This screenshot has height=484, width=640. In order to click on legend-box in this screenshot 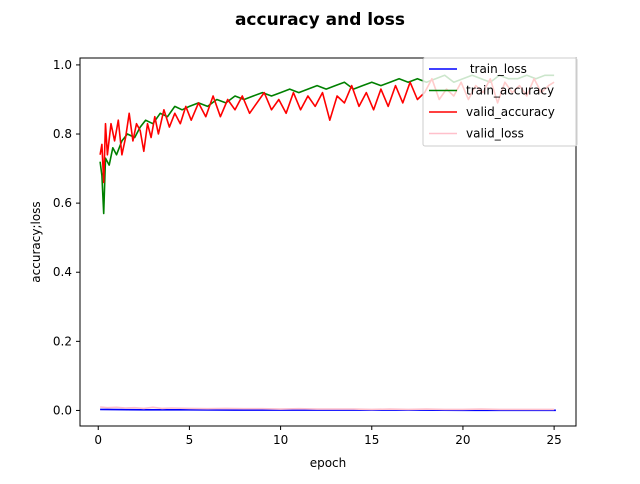, I will do `click(500, 102)`.